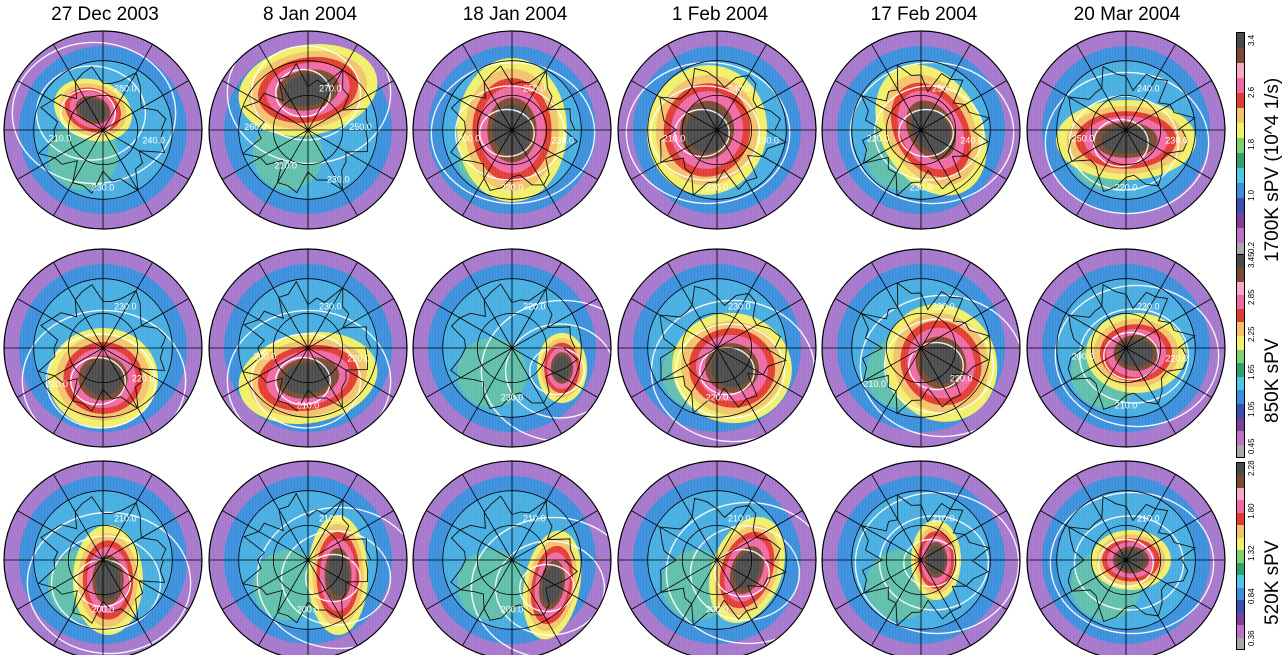 The image size is (1284, 655). Describe the element at coordinates (1251, 297) in the screenshot. I see `colorbar-tick: 2.85` at that location.